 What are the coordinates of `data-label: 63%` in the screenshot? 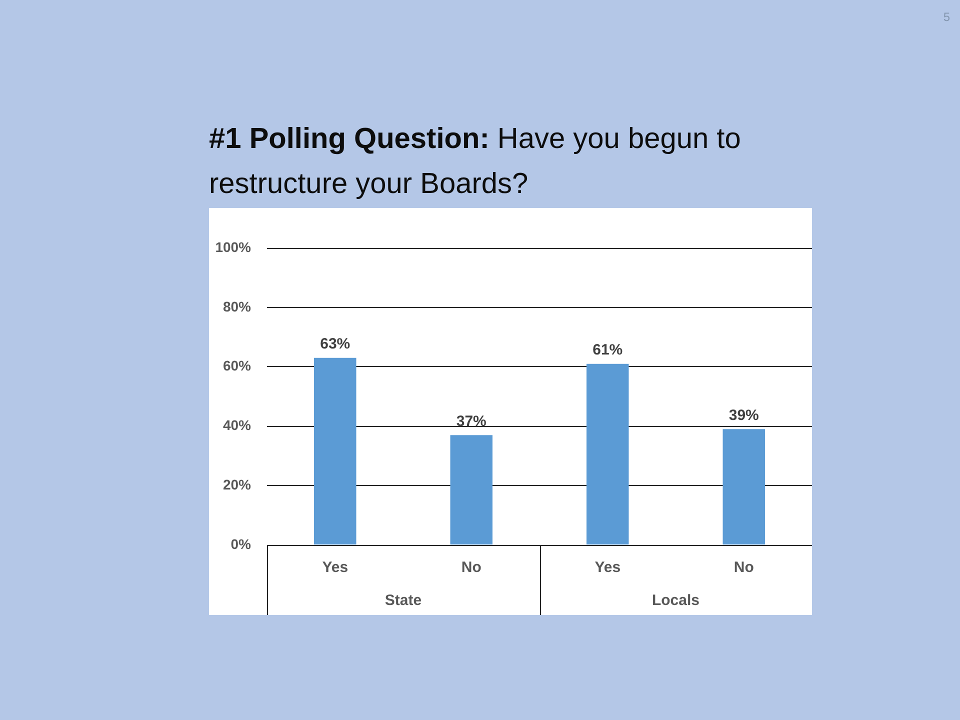 It's located at (335, 344).